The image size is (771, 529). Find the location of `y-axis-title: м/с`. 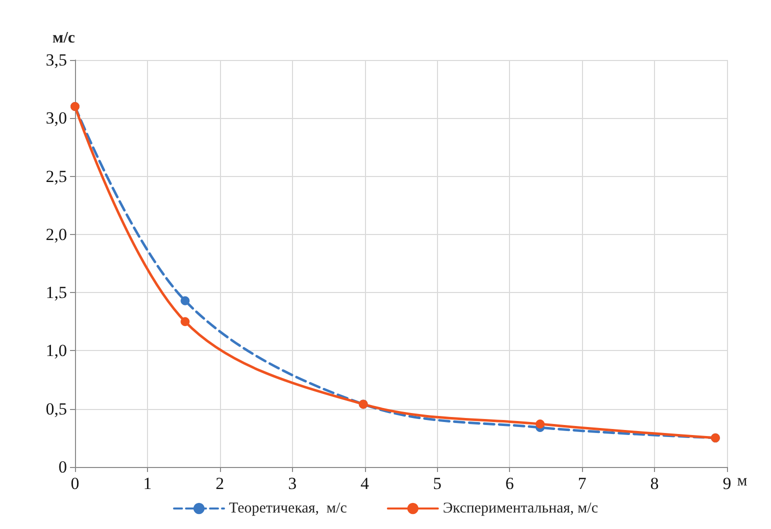

y-axis-title: м/с is located at coordinates (63, 38).